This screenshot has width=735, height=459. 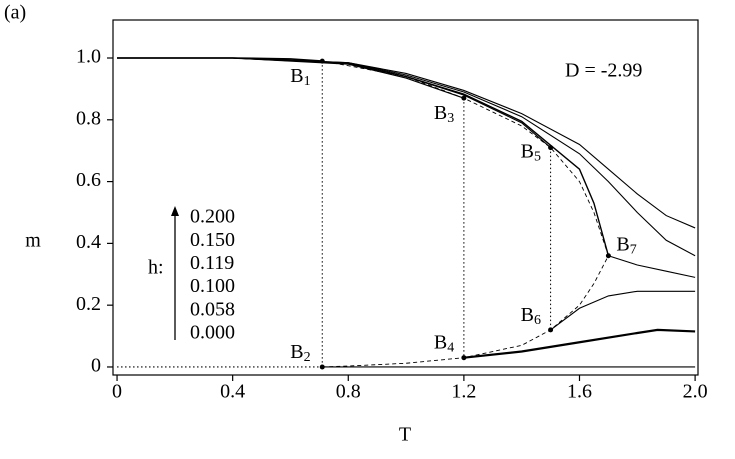 I want to click on legend-entry: 0.150, so click(x=212, y=240).